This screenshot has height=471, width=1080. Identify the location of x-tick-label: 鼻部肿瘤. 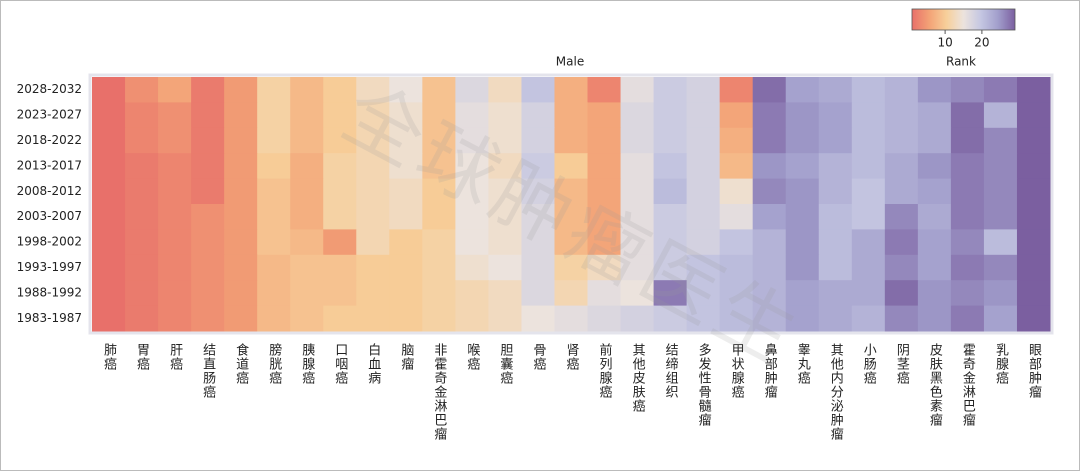
(770, 370).